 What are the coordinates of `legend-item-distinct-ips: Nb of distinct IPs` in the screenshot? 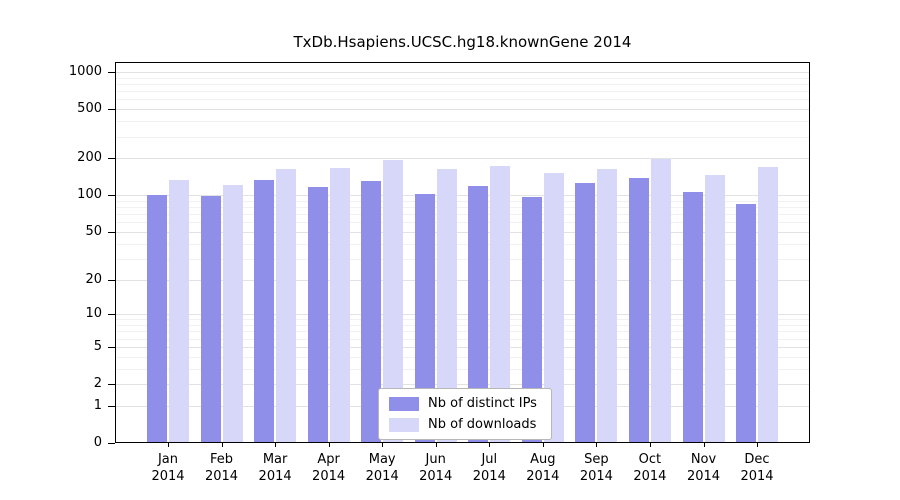 It's located at (463, 403).